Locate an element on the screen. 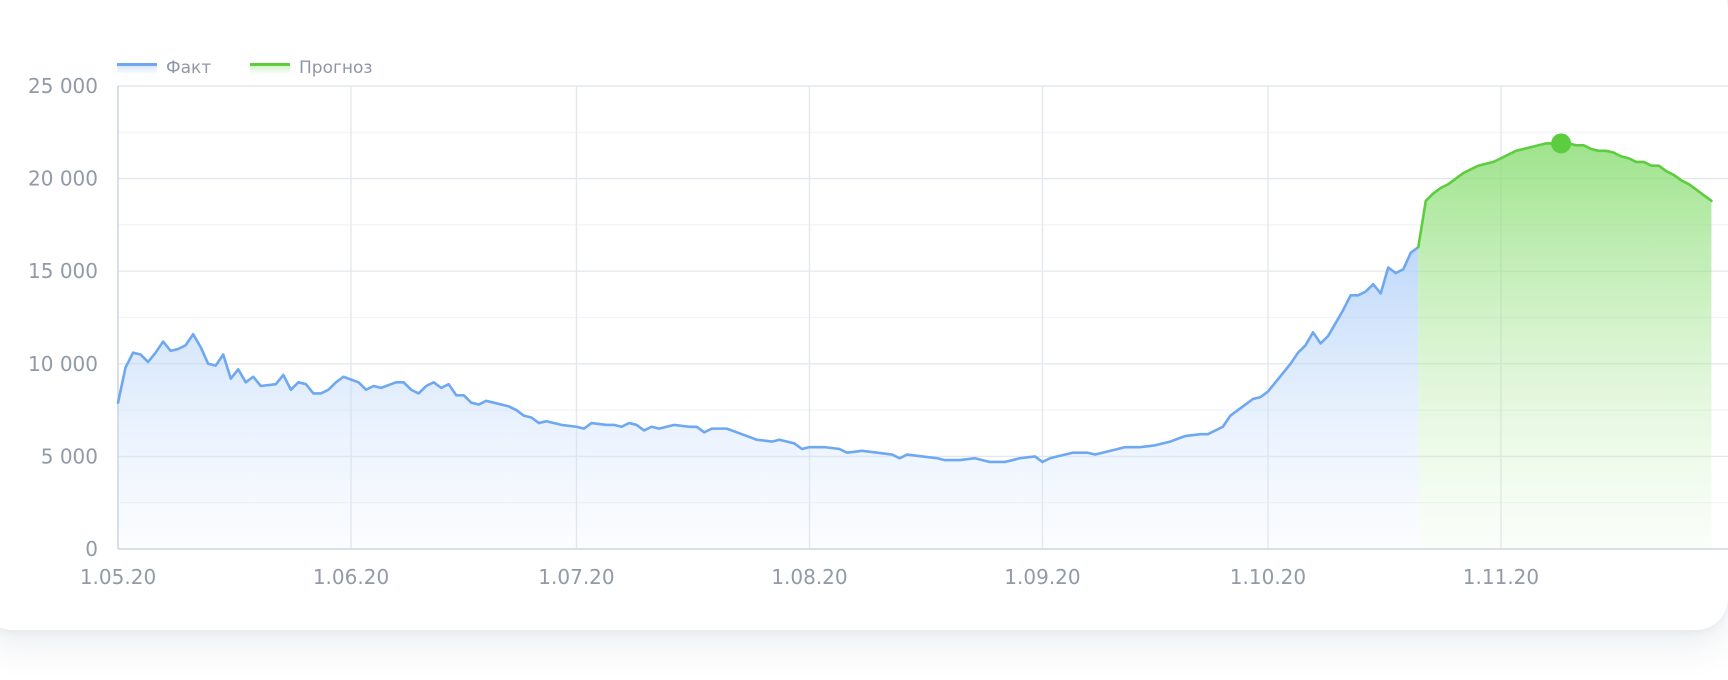  y-tick-label: 25 000 is located at coordinates (63, 86).